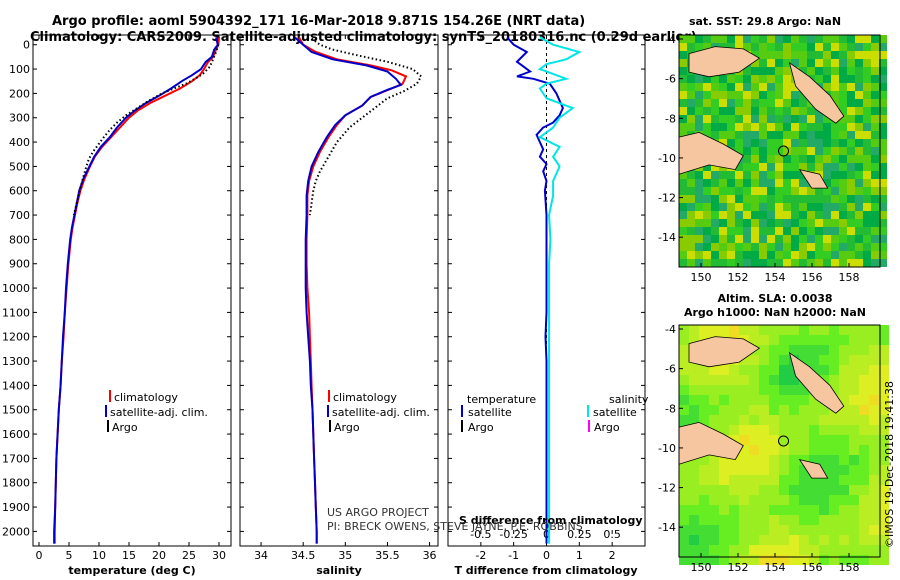  What do you see at coordinates (889, 464) in the screenshot?
I see `imos-watermark: ©IMOS 19-Dec-2018 19:41:38` at bounding box center [889, 464].